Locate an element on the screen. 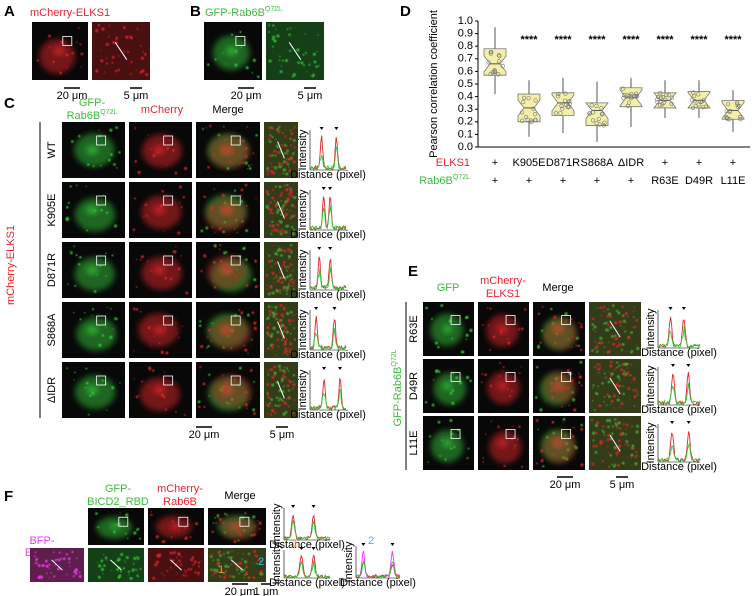 This screenshot has height=596, width=754. significance: **** is located at coordinates (597, 40).